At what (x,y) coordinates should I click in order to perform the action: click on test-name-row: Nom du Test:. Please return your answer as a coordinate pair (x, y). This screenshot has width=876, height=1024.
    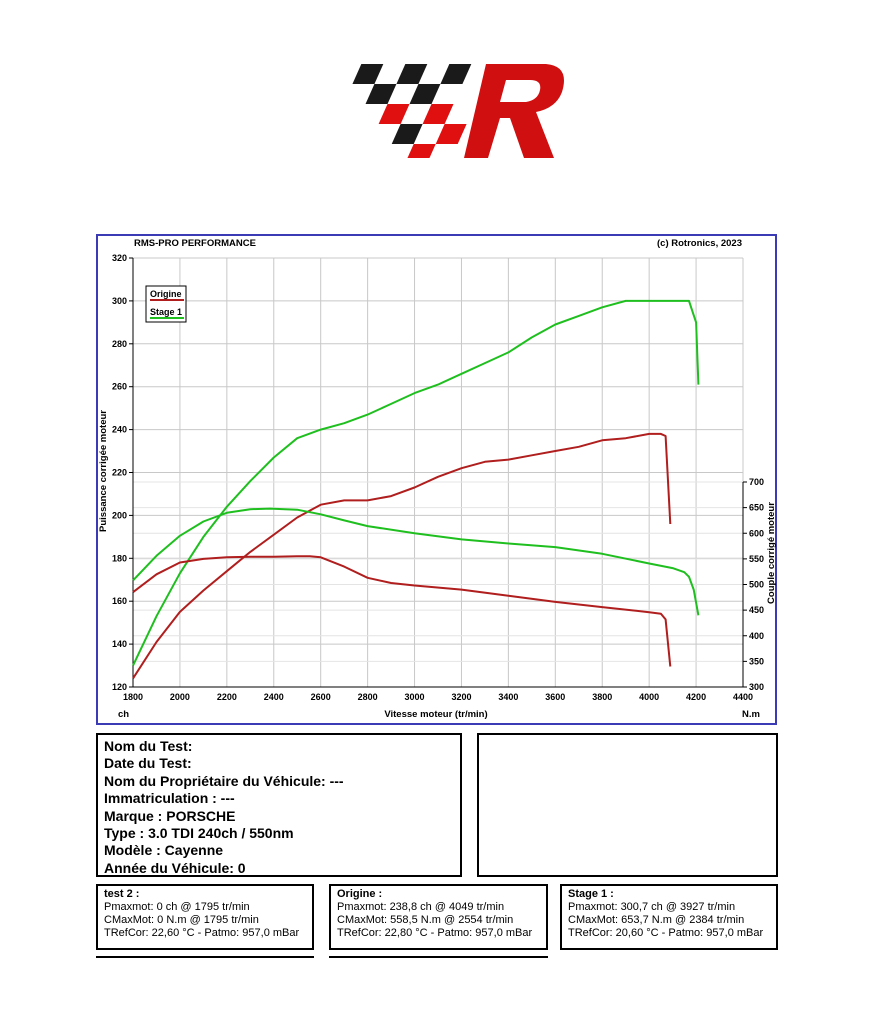
    Looking at the image, I should click on (148, 746).